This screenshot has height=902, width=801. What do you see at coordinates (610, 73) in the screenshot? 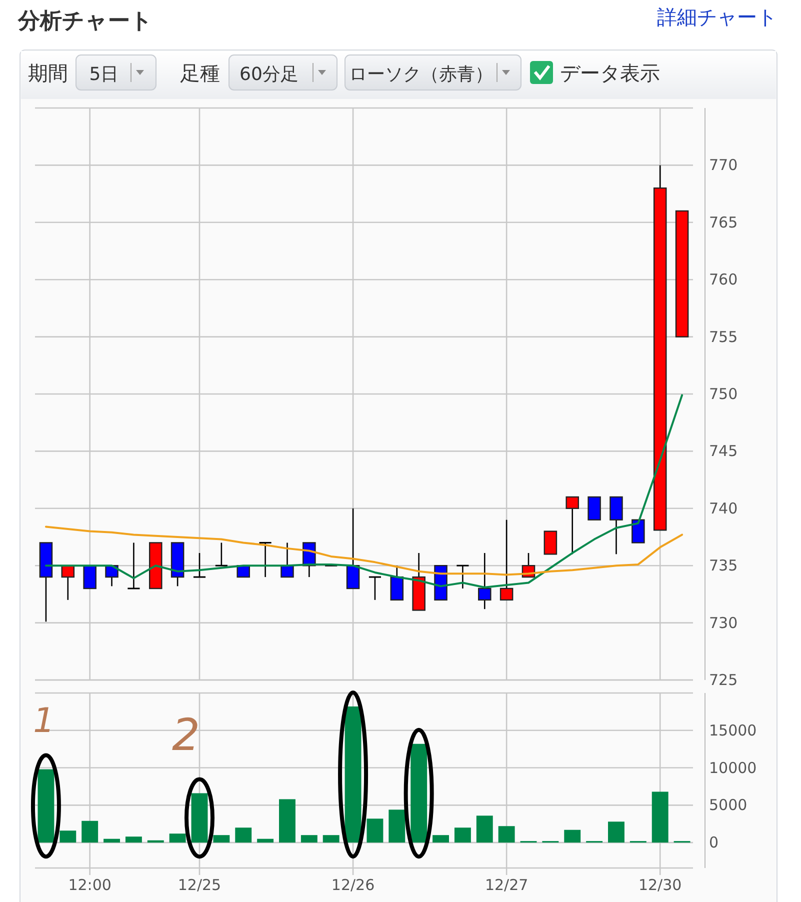
I see `text: データ表示` at bounding box center [610, 73].